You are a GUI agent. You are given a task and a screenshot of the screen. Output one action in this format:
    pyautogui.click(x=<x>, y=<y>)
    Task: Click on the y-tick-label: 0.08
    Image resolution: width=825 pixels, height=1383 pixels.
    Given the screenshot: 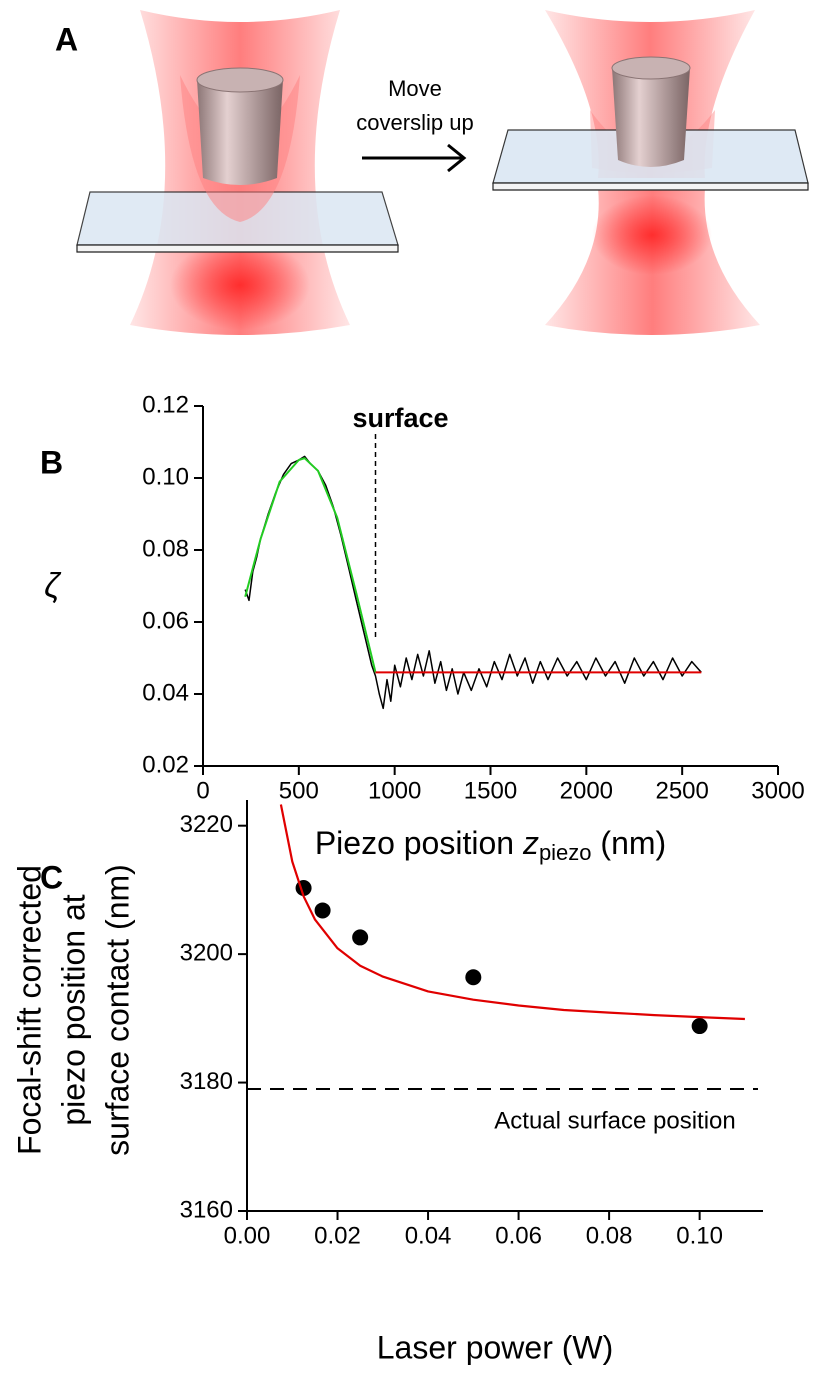 What is the action you would take?
    pyautogui.click(x=165, y=548)
    